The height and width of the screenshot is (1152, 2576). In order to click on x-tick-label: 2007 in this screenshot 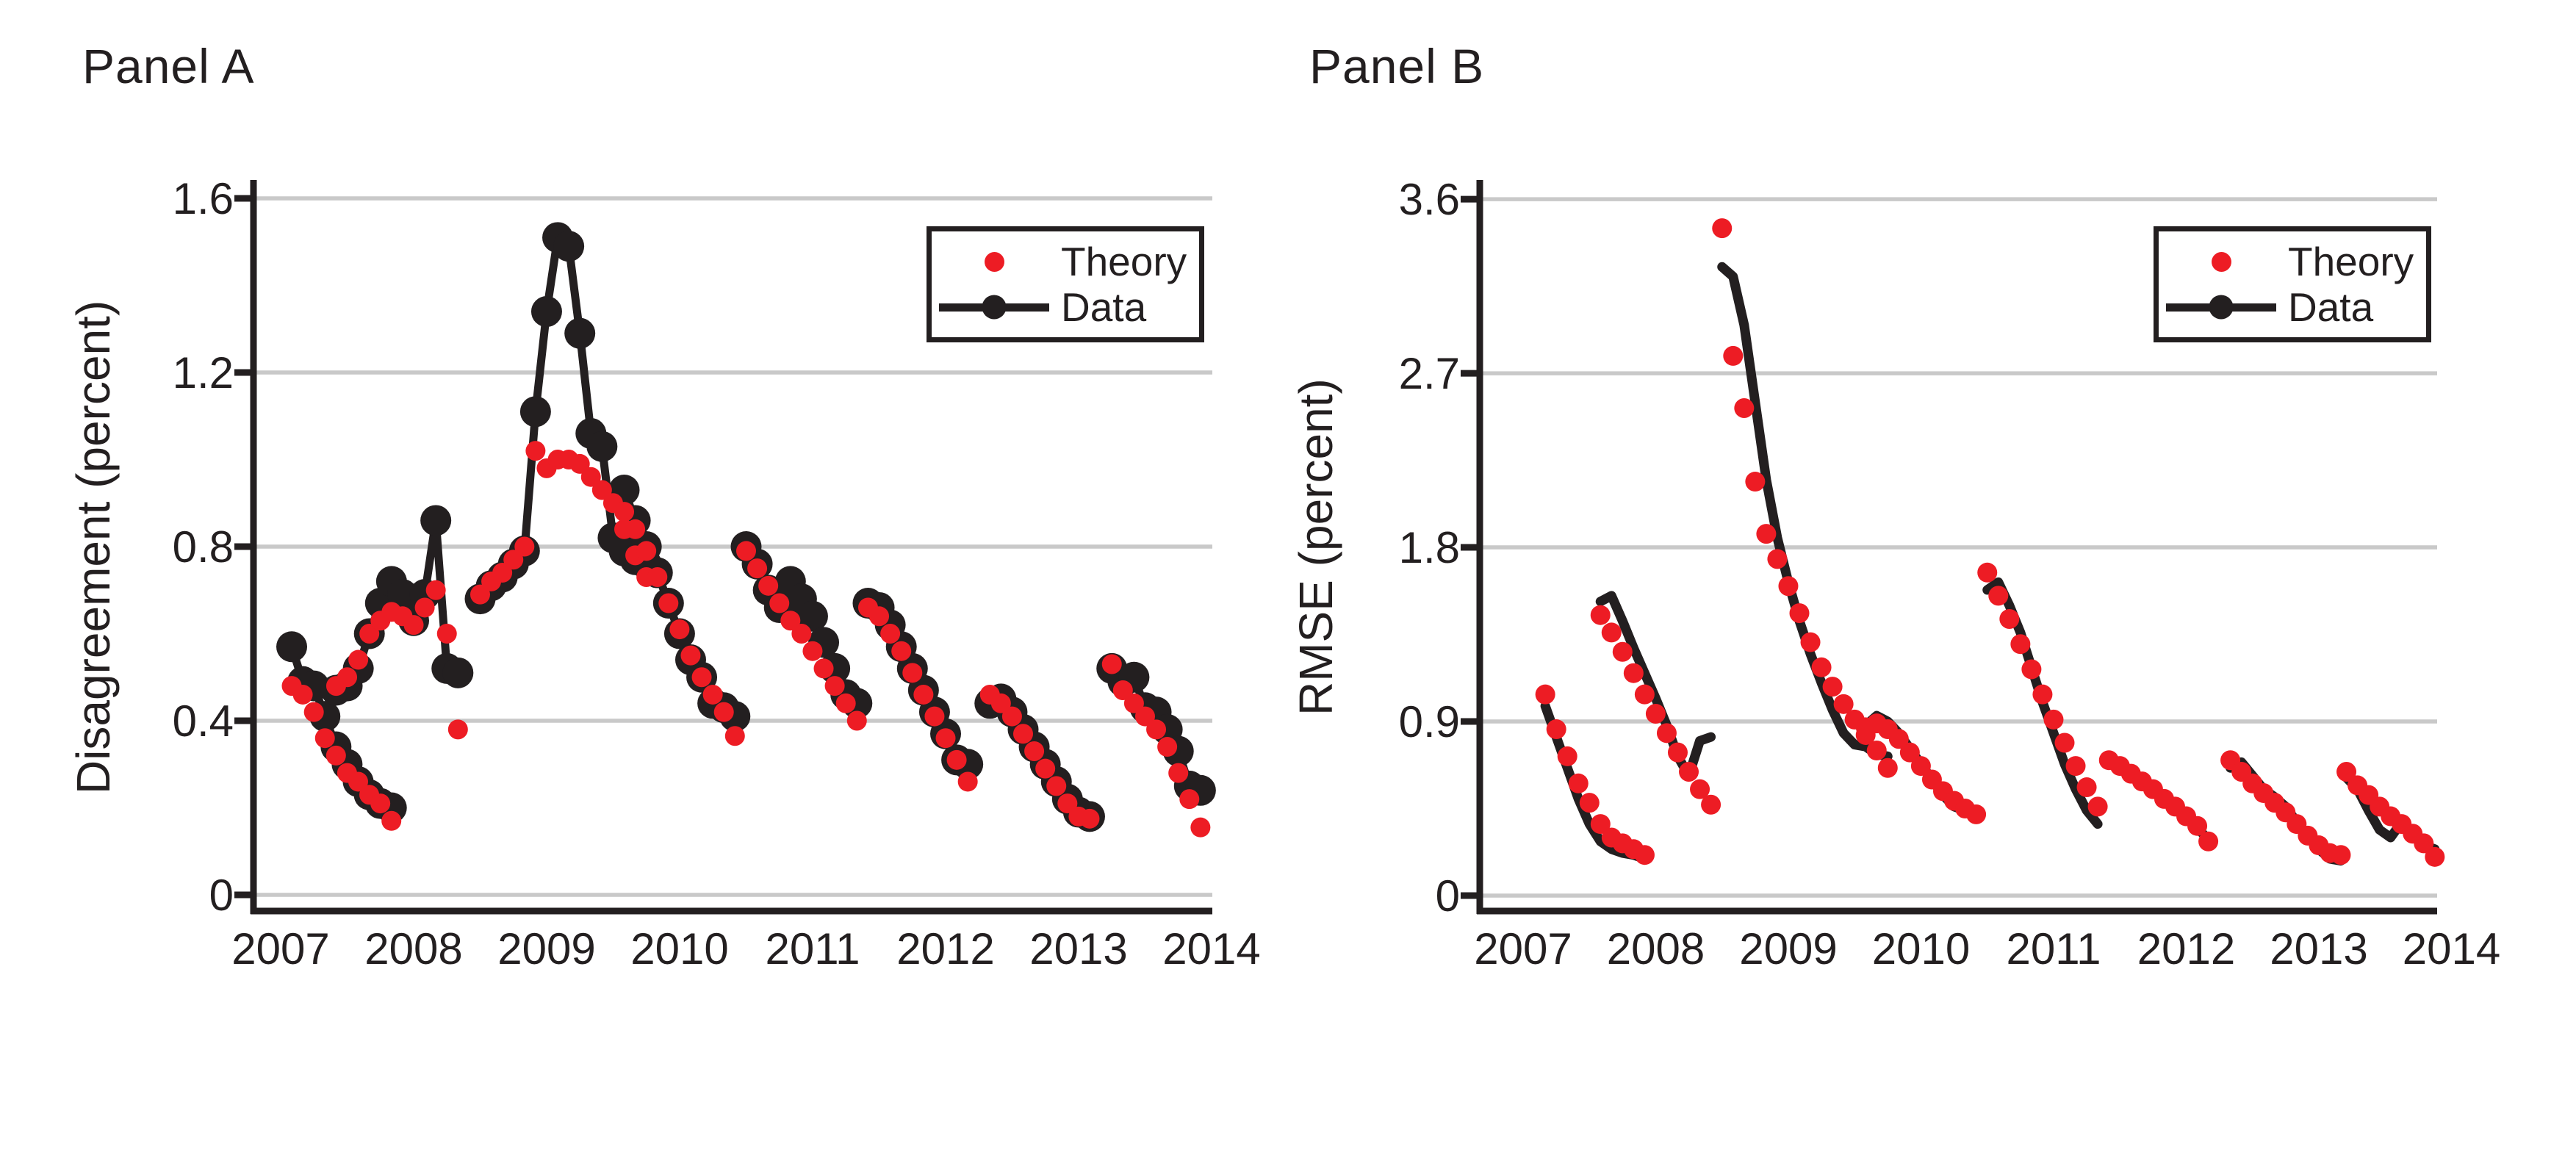, I will do `click(280, 949)`.